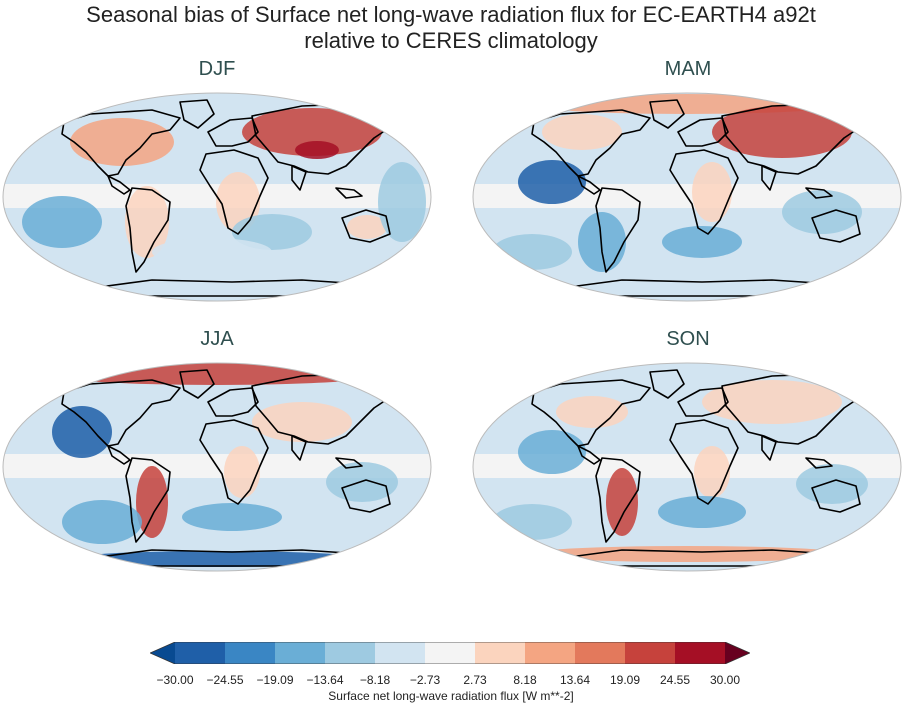 Image resolution: width=902 pixels, height=706 pixels. I want to click on map-panel-son, so click(687, 467).